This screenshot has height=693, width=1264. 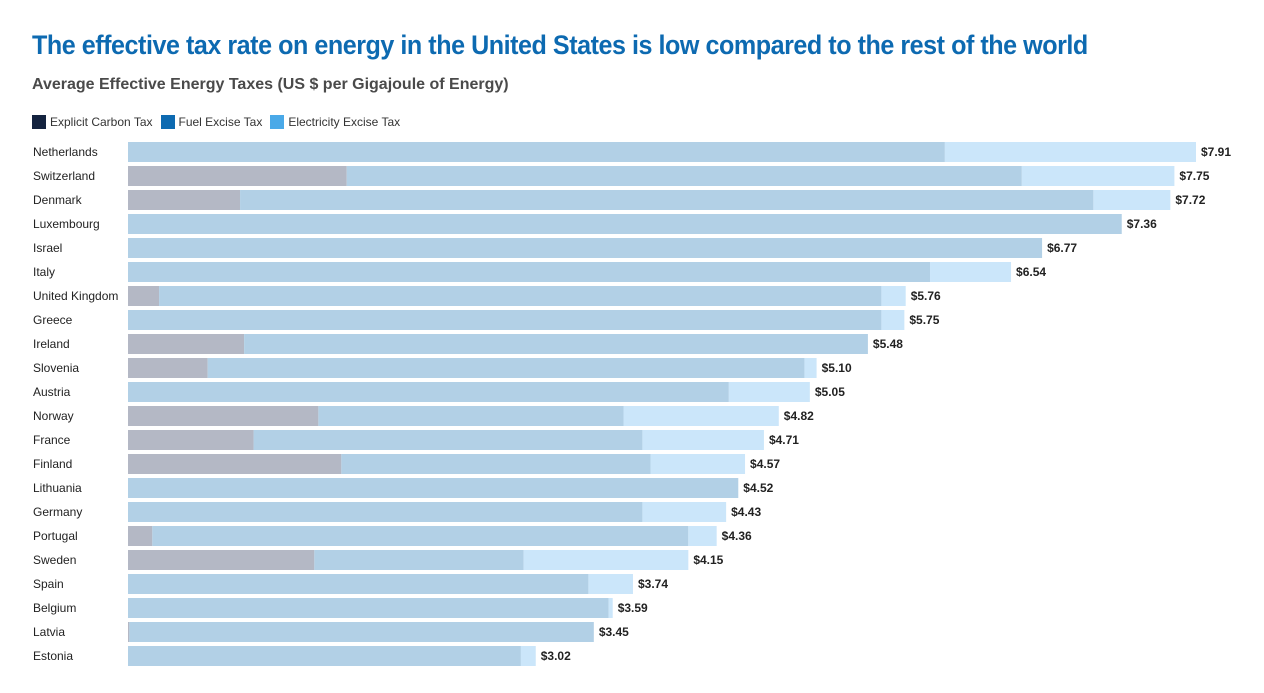 I want to click on value-label: $7.72, so click(x=1190, y=200).